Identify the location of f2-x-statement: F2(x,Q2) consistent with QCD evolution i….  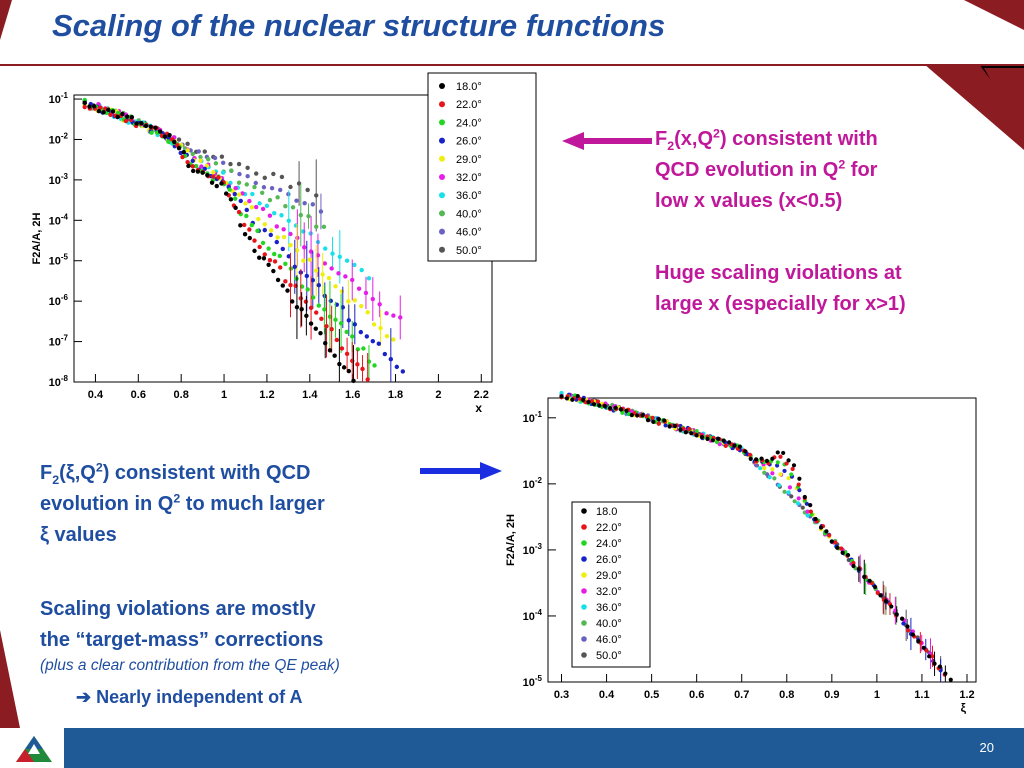
(766, 170).